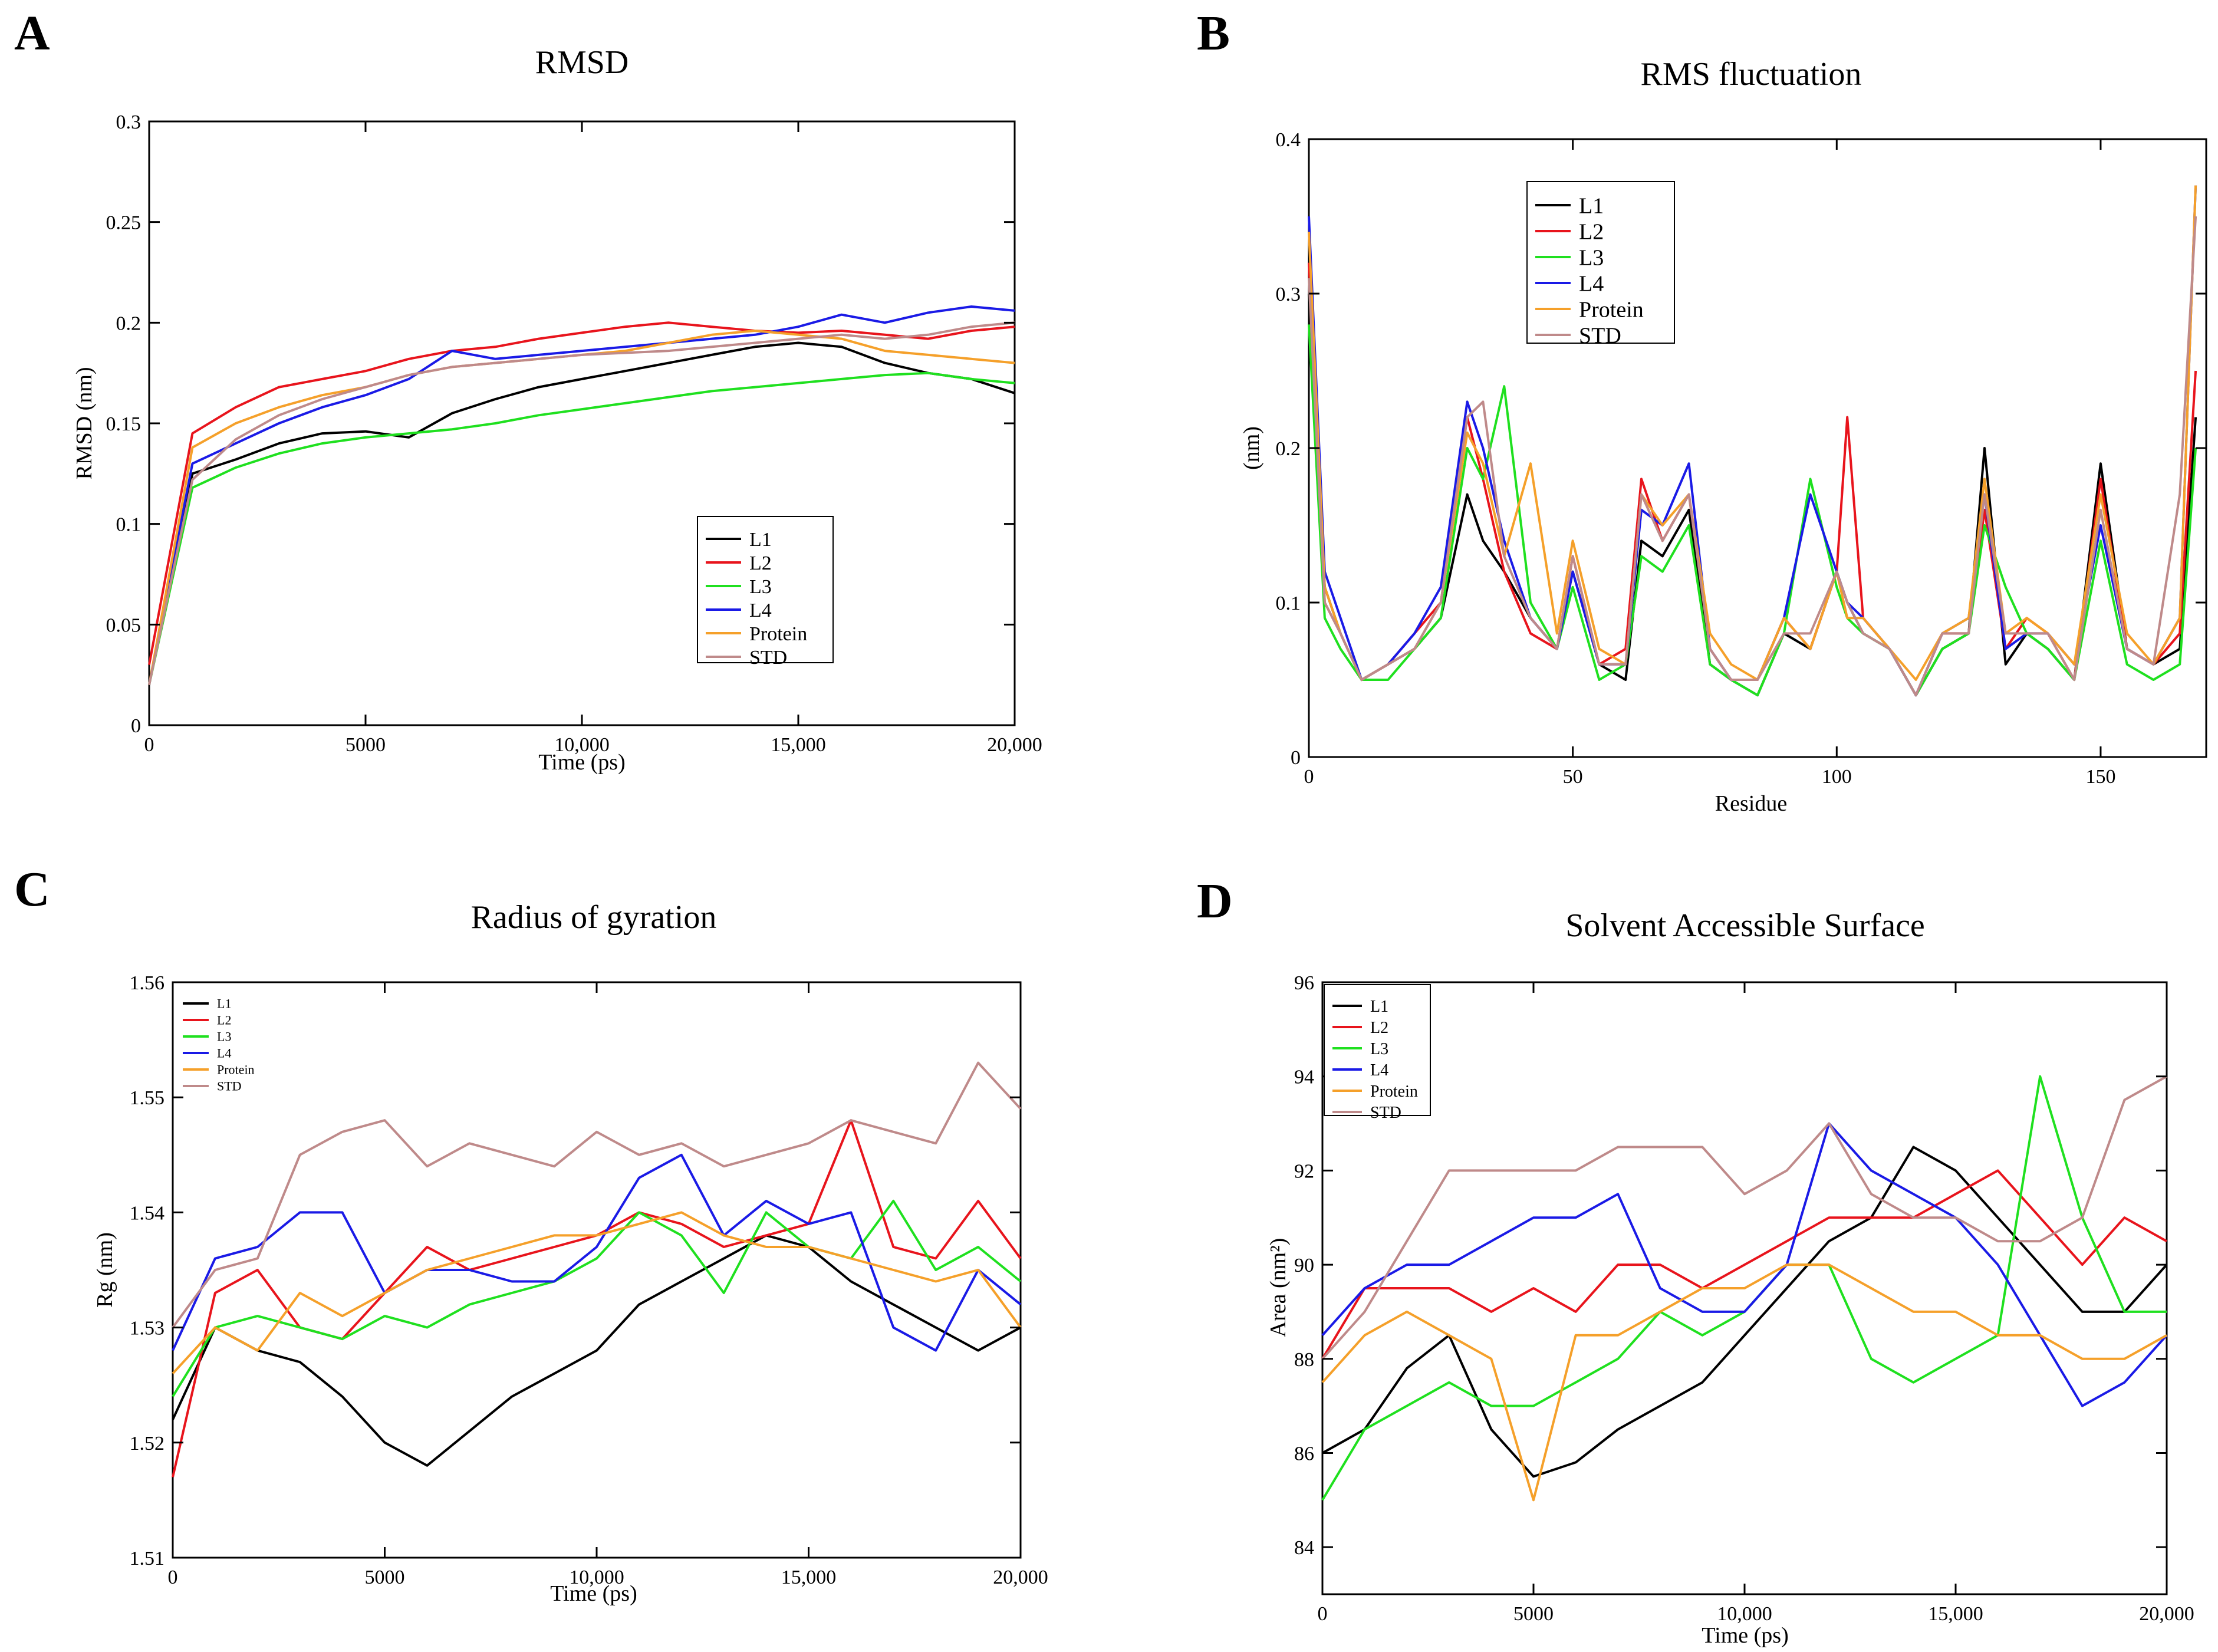 Image resolution: width=2218 pixels, height=1652 pixels. What do you see at coordinates (236, 1070) in the screenshot?
I see `legend-label-protein: Protein` at bounding box center [236, 1070].